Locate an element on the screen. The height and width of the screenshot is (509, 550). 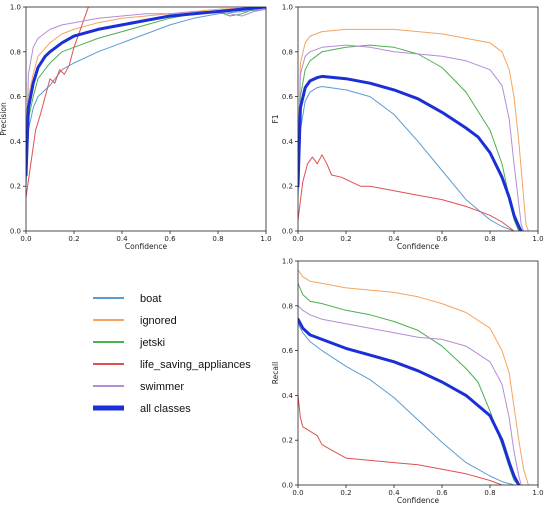
legend-label: swimmer is located at coordinates (162, 387).